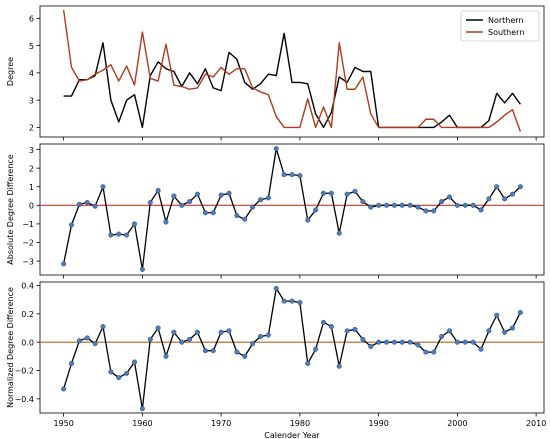  Describe the element at coordinates (142, 423) in the screenshot. I see `x-tick-label: 1960` at that location.